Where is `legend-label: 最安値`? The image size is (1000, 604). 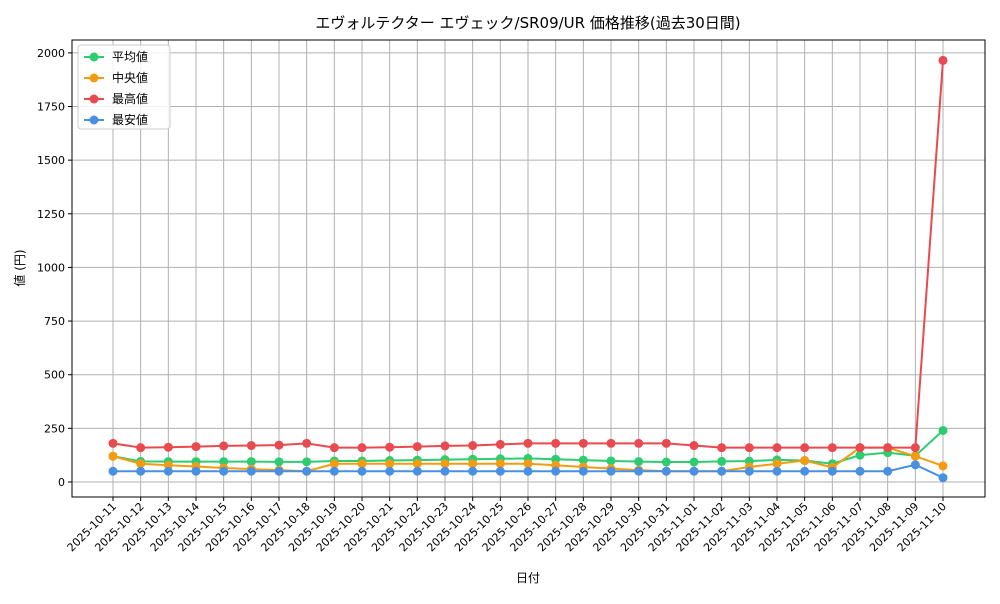
legend-label: 最安値 is located at coordinates (130, 119).